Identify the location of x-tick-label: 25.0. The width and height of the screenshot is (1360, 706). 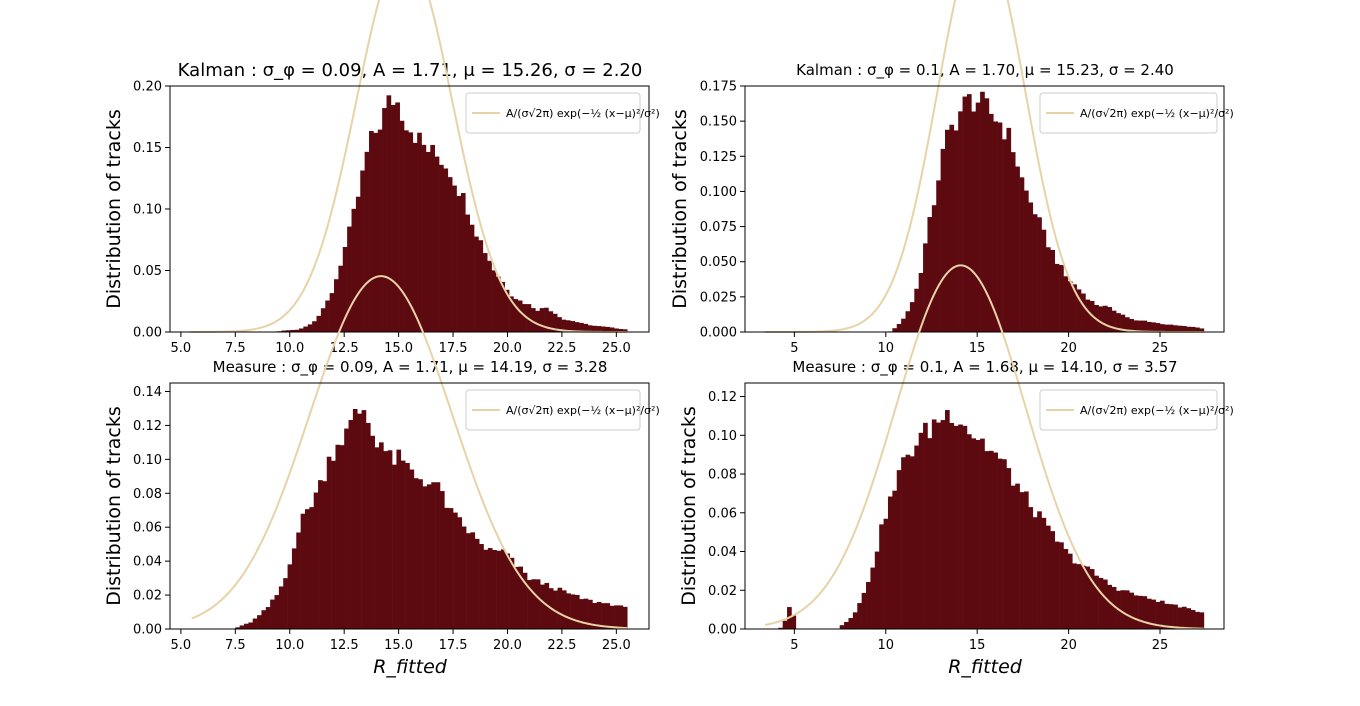
(616, 348).